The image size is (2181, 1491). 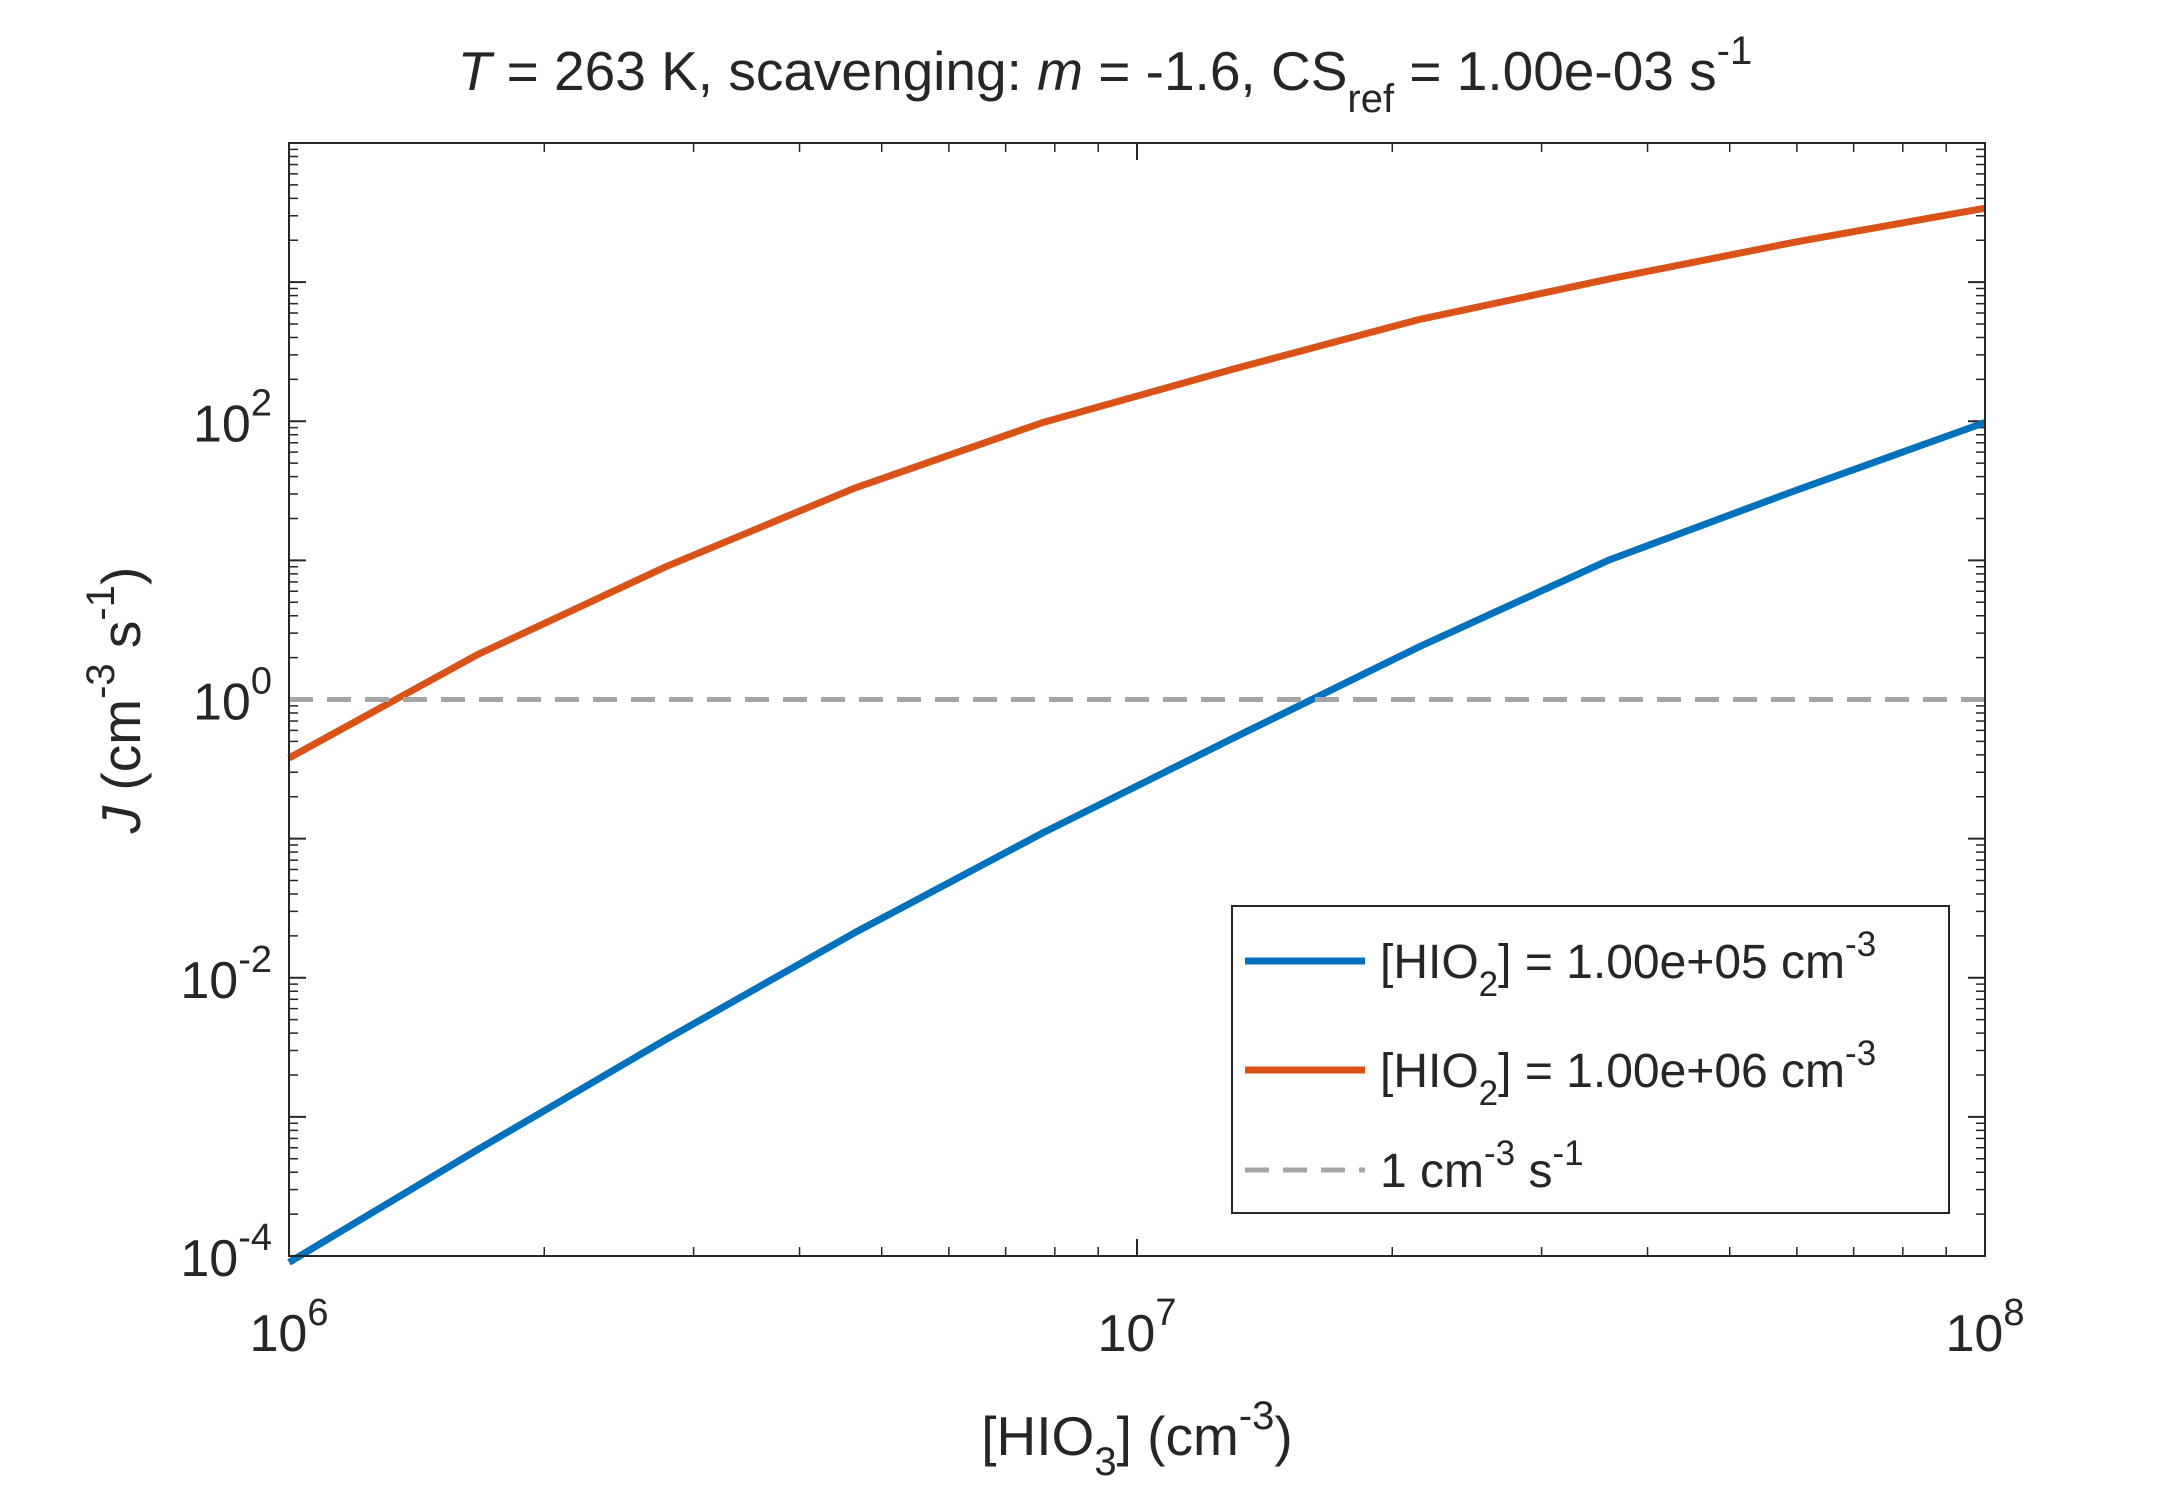 What do you see at coordinates (1628, 1073) in the screenshot?
I see `legend-label-hio2-1e6: [HIO2] = 1.00e+06 cm-3` at bounding box center [1628, 1073].